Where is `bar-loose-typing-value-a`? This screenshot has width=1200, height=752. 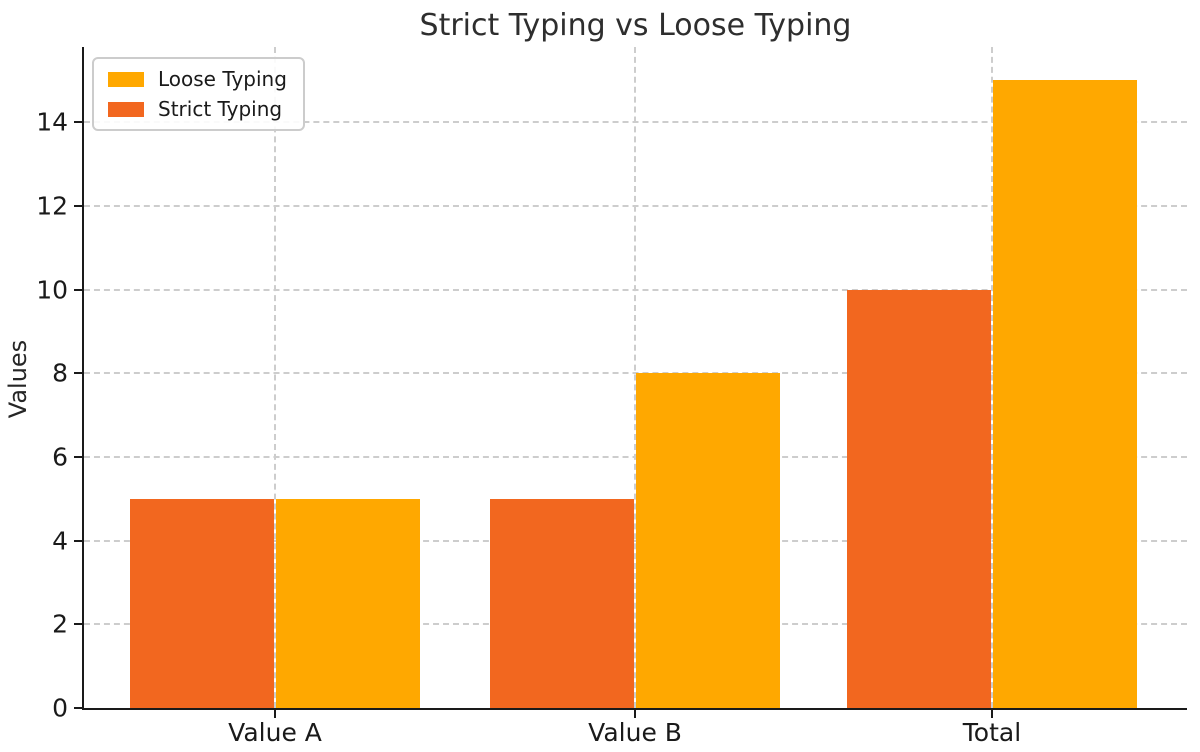
bar-loose-typing-value-a is located at coordinates (348, 603).